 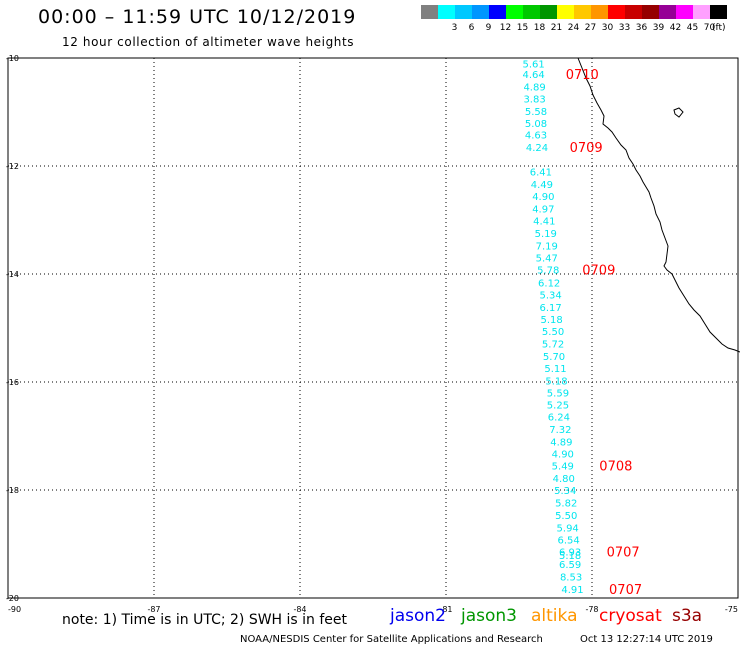 I want to click on swh-value: 6.54, so click(x=569, y=541).